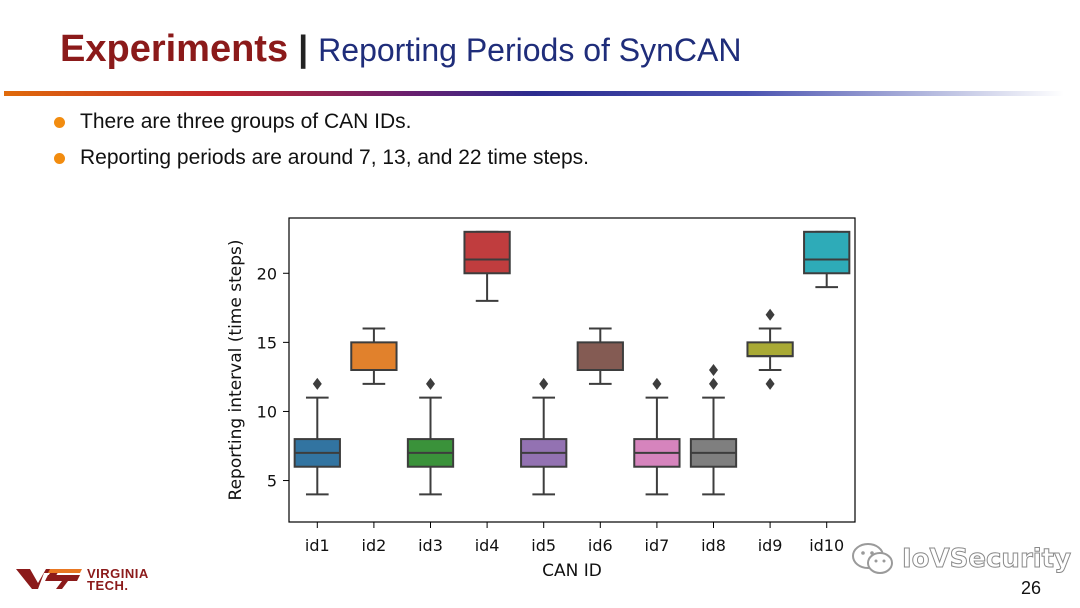  I want to click on x-tick-label: id5, so click(543, 545).